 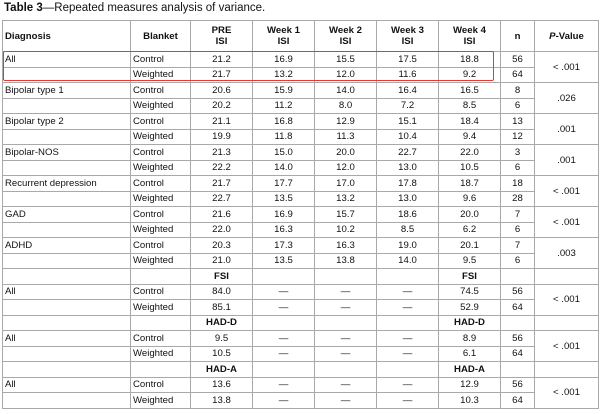 I want to click on value-cell-n: 18, so click(x=517, y=183).